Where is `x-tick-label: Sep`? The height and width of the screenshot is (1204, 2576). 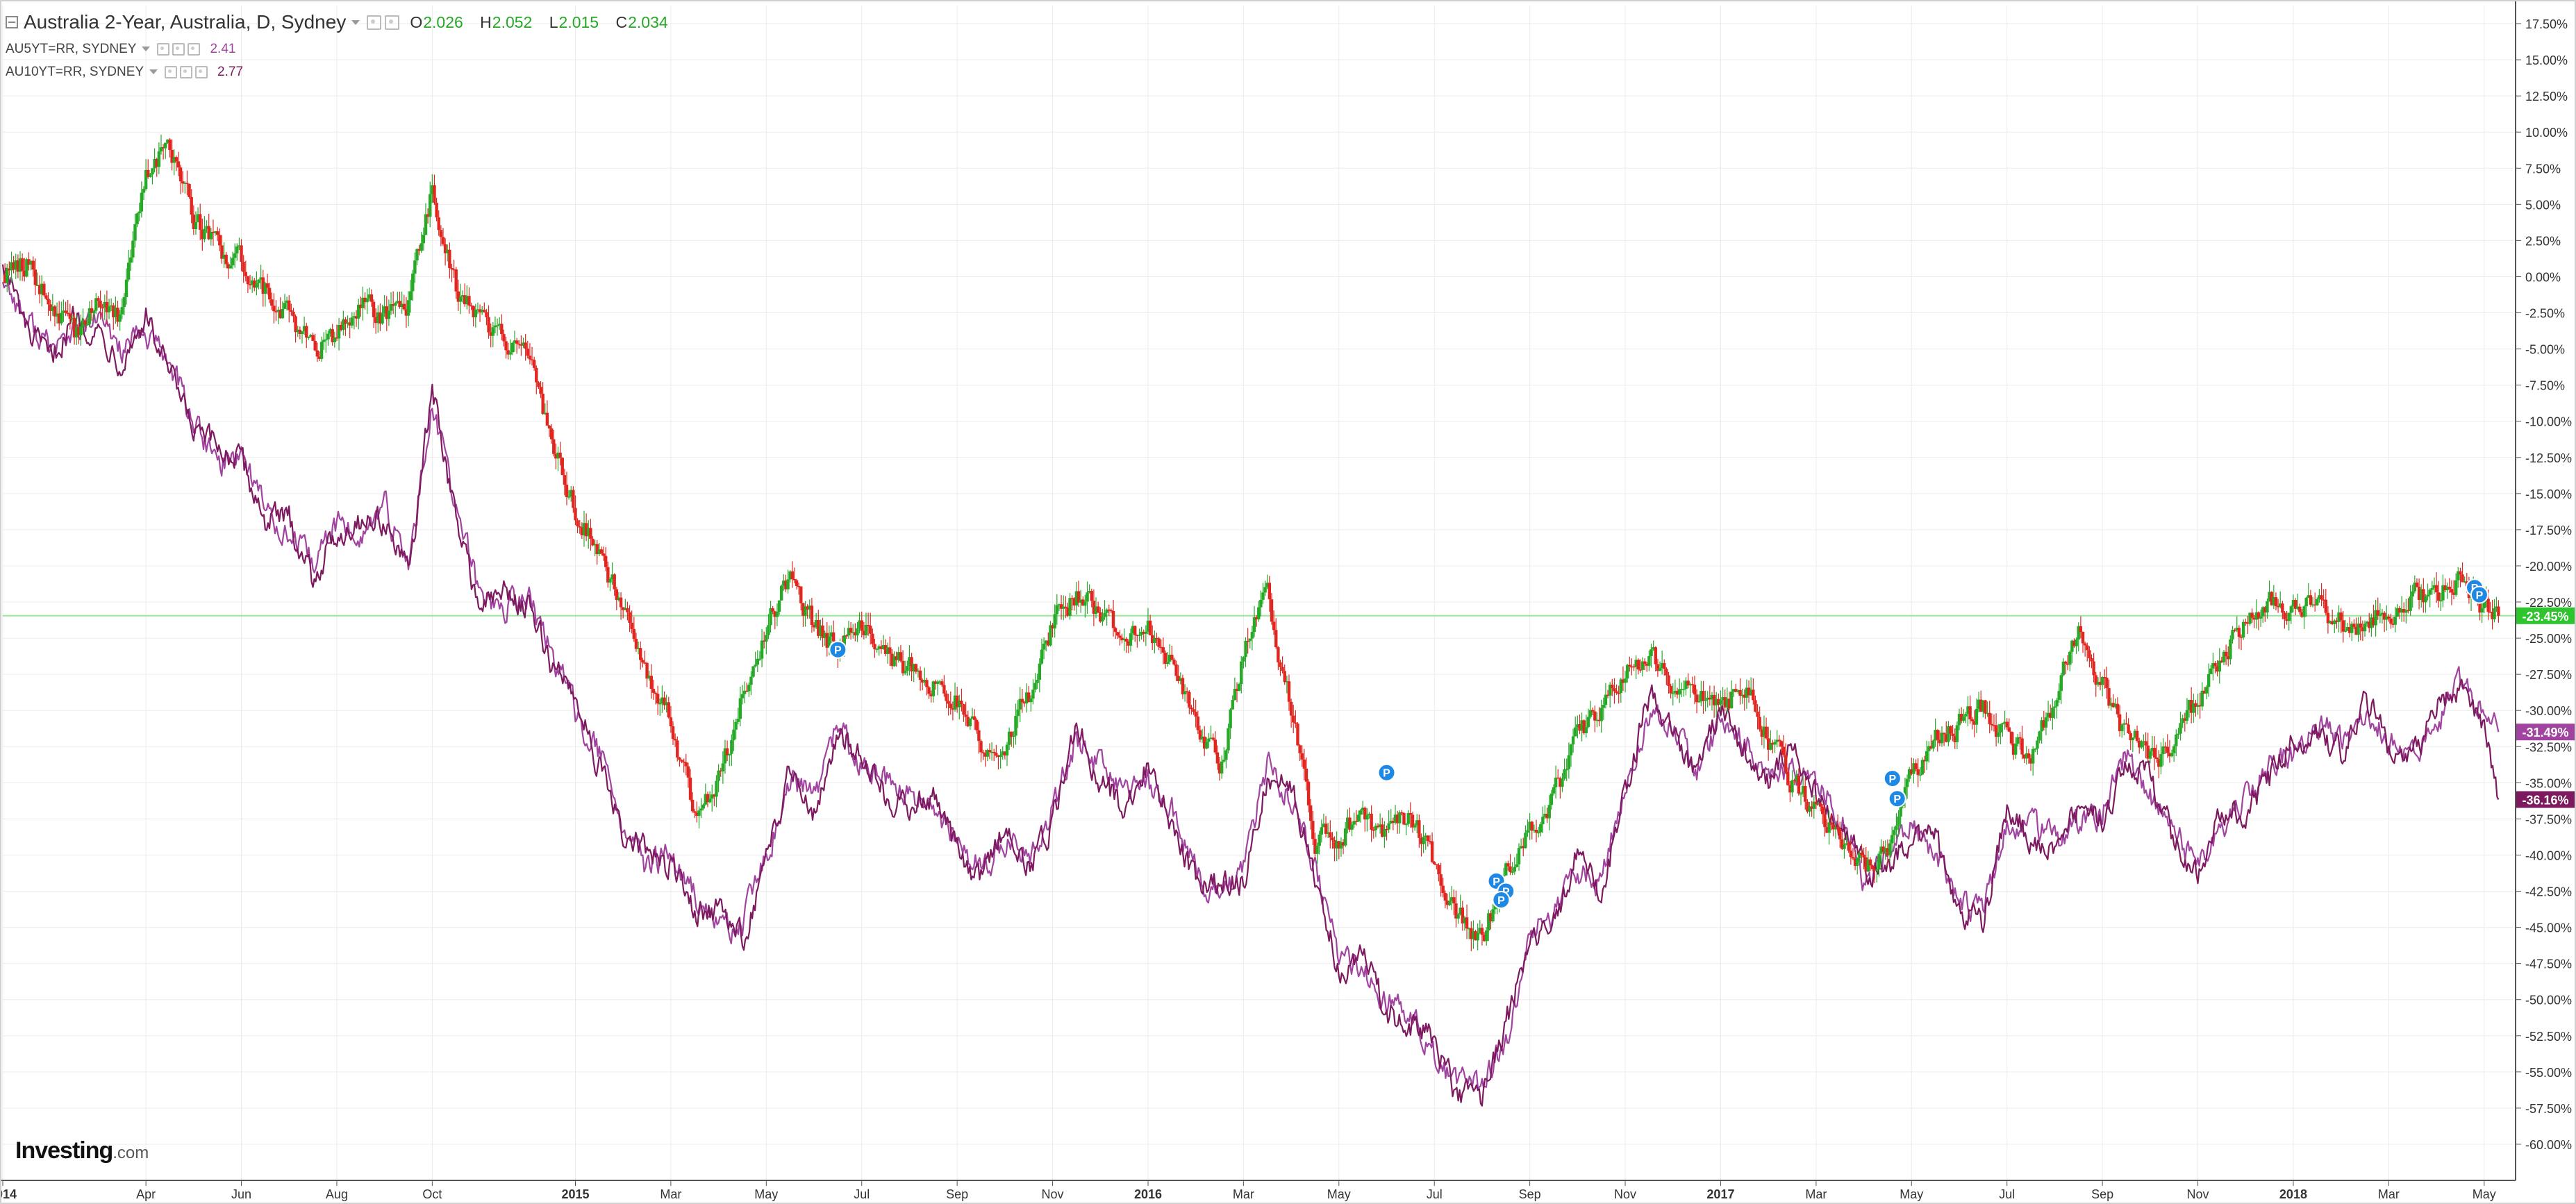 x-tick-label: Sep is located at coordinates (957, 1194).